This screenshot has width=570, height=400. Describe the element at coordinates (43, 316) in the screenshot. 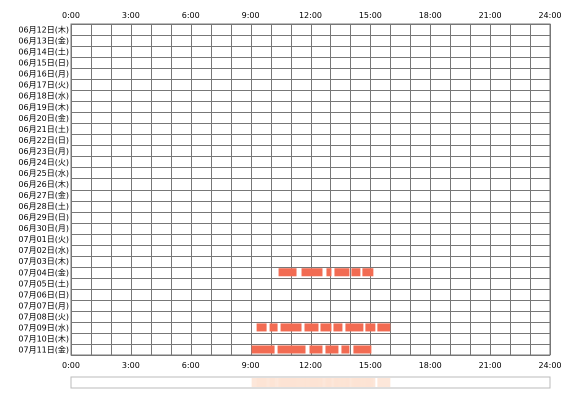

I see `row-label: 07月08日(火)` at that location.